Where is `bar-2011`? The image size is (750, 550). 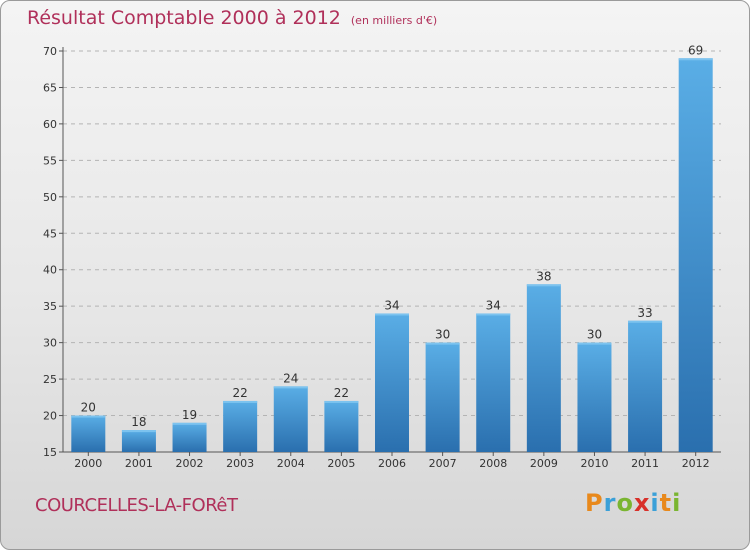 bar-2011 is located at coordinates (645, 386).